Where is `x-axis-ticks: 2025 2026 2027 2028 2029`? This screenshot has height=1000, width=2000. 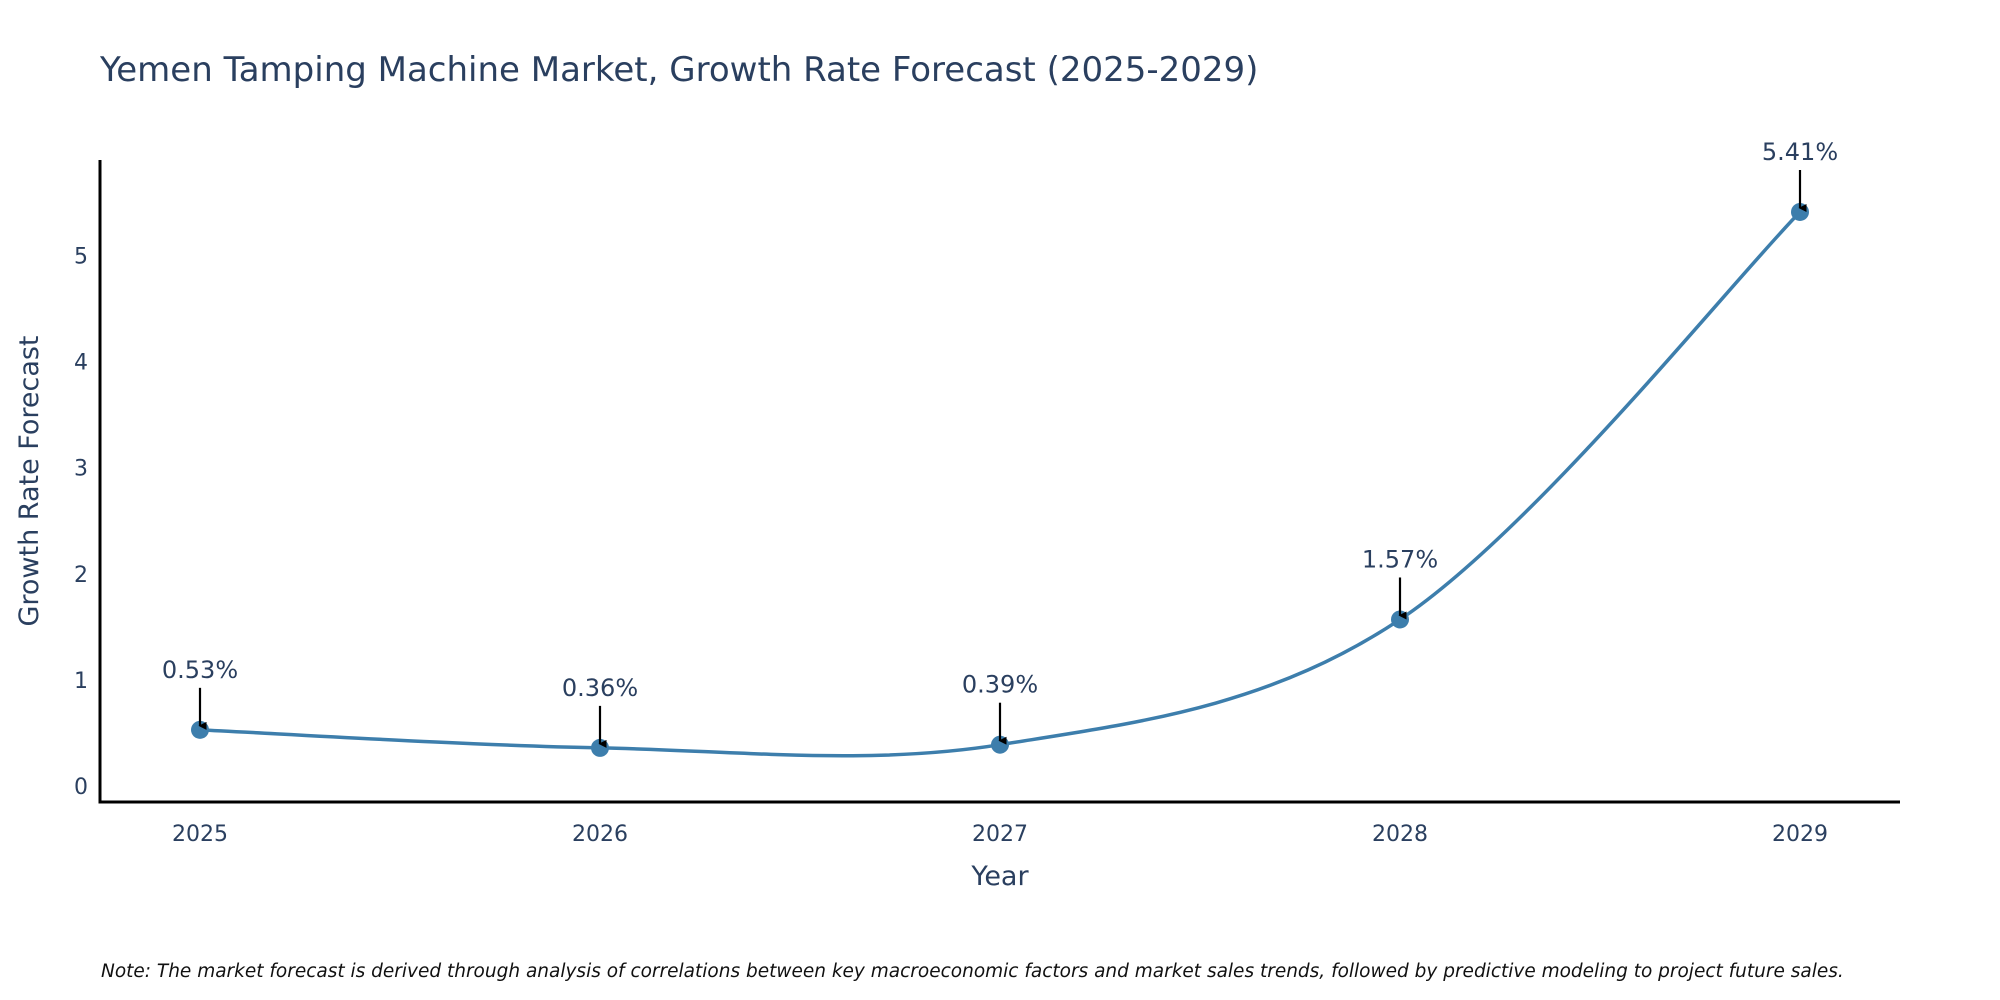
x-axis-ticks: 2025 2026 2027 2028 2029 is located at coordinates (1000, 834).